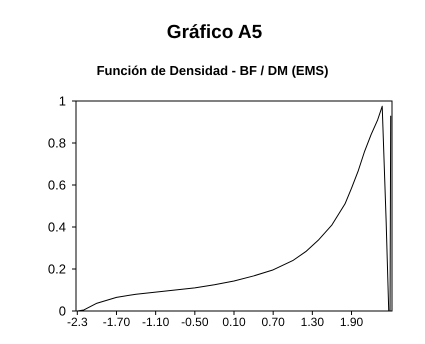  What do you see at coordinates (352, 322) in the screenshot?
I see `x-tick-label: 1.90` at bounding box center [352, 322].